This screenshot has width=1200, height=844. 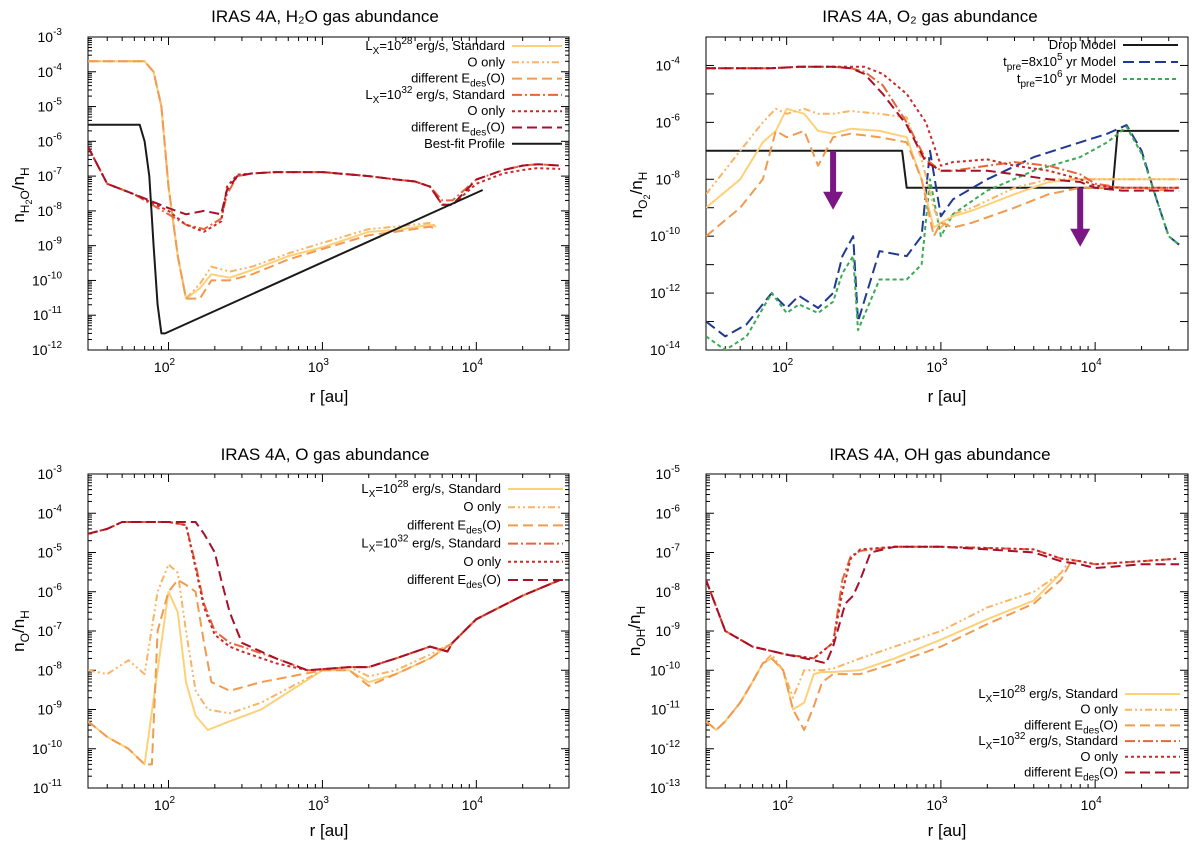 I want to click on panel-o-xlabel: r [au], so click(x=329, y=830).